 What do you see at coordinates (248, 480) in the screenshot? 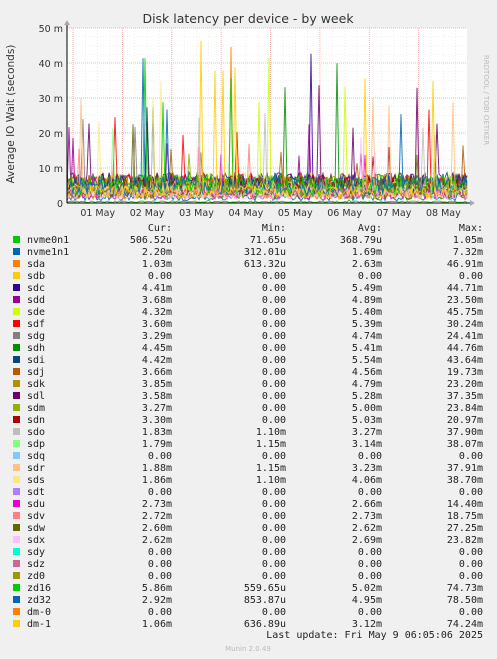
I see `legend-row-sds: sds 1.86m 1.10m 4.06m 38.70m` at bounding box center [248, 480].